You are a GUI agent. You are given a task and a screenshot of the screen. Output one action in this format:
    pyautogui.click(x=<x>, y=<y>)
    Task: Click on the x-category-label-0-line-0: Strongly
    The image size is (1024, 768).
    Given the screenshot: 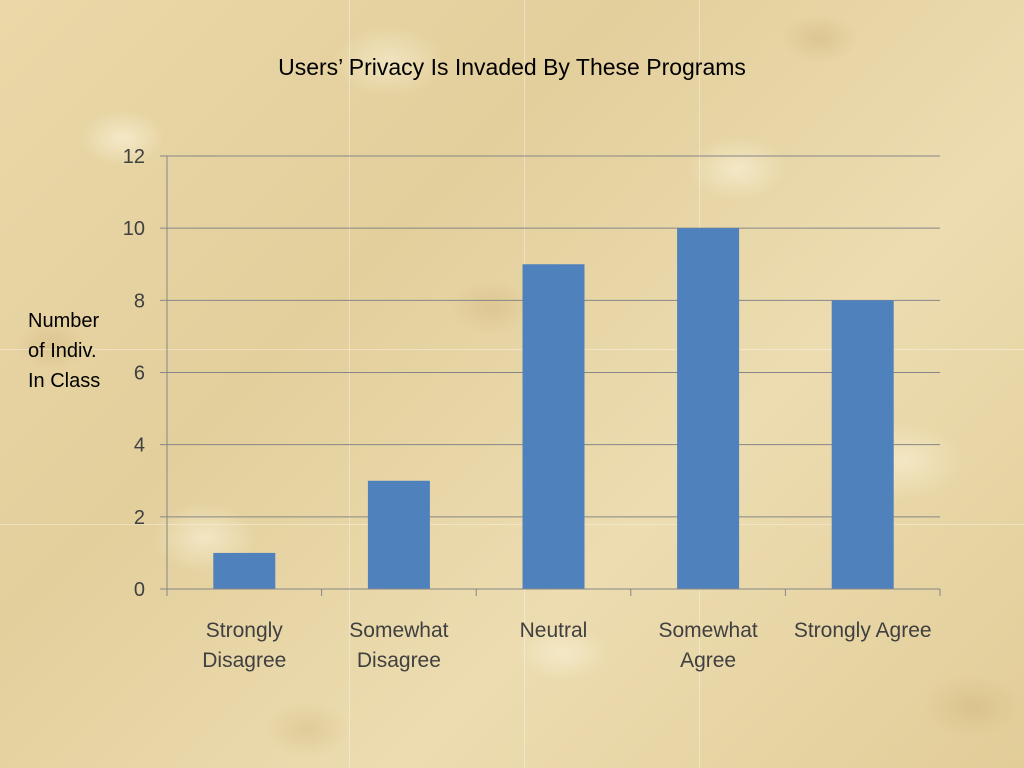 What is the action you would take?
    pyautogui.click(x=245, y=630)
    